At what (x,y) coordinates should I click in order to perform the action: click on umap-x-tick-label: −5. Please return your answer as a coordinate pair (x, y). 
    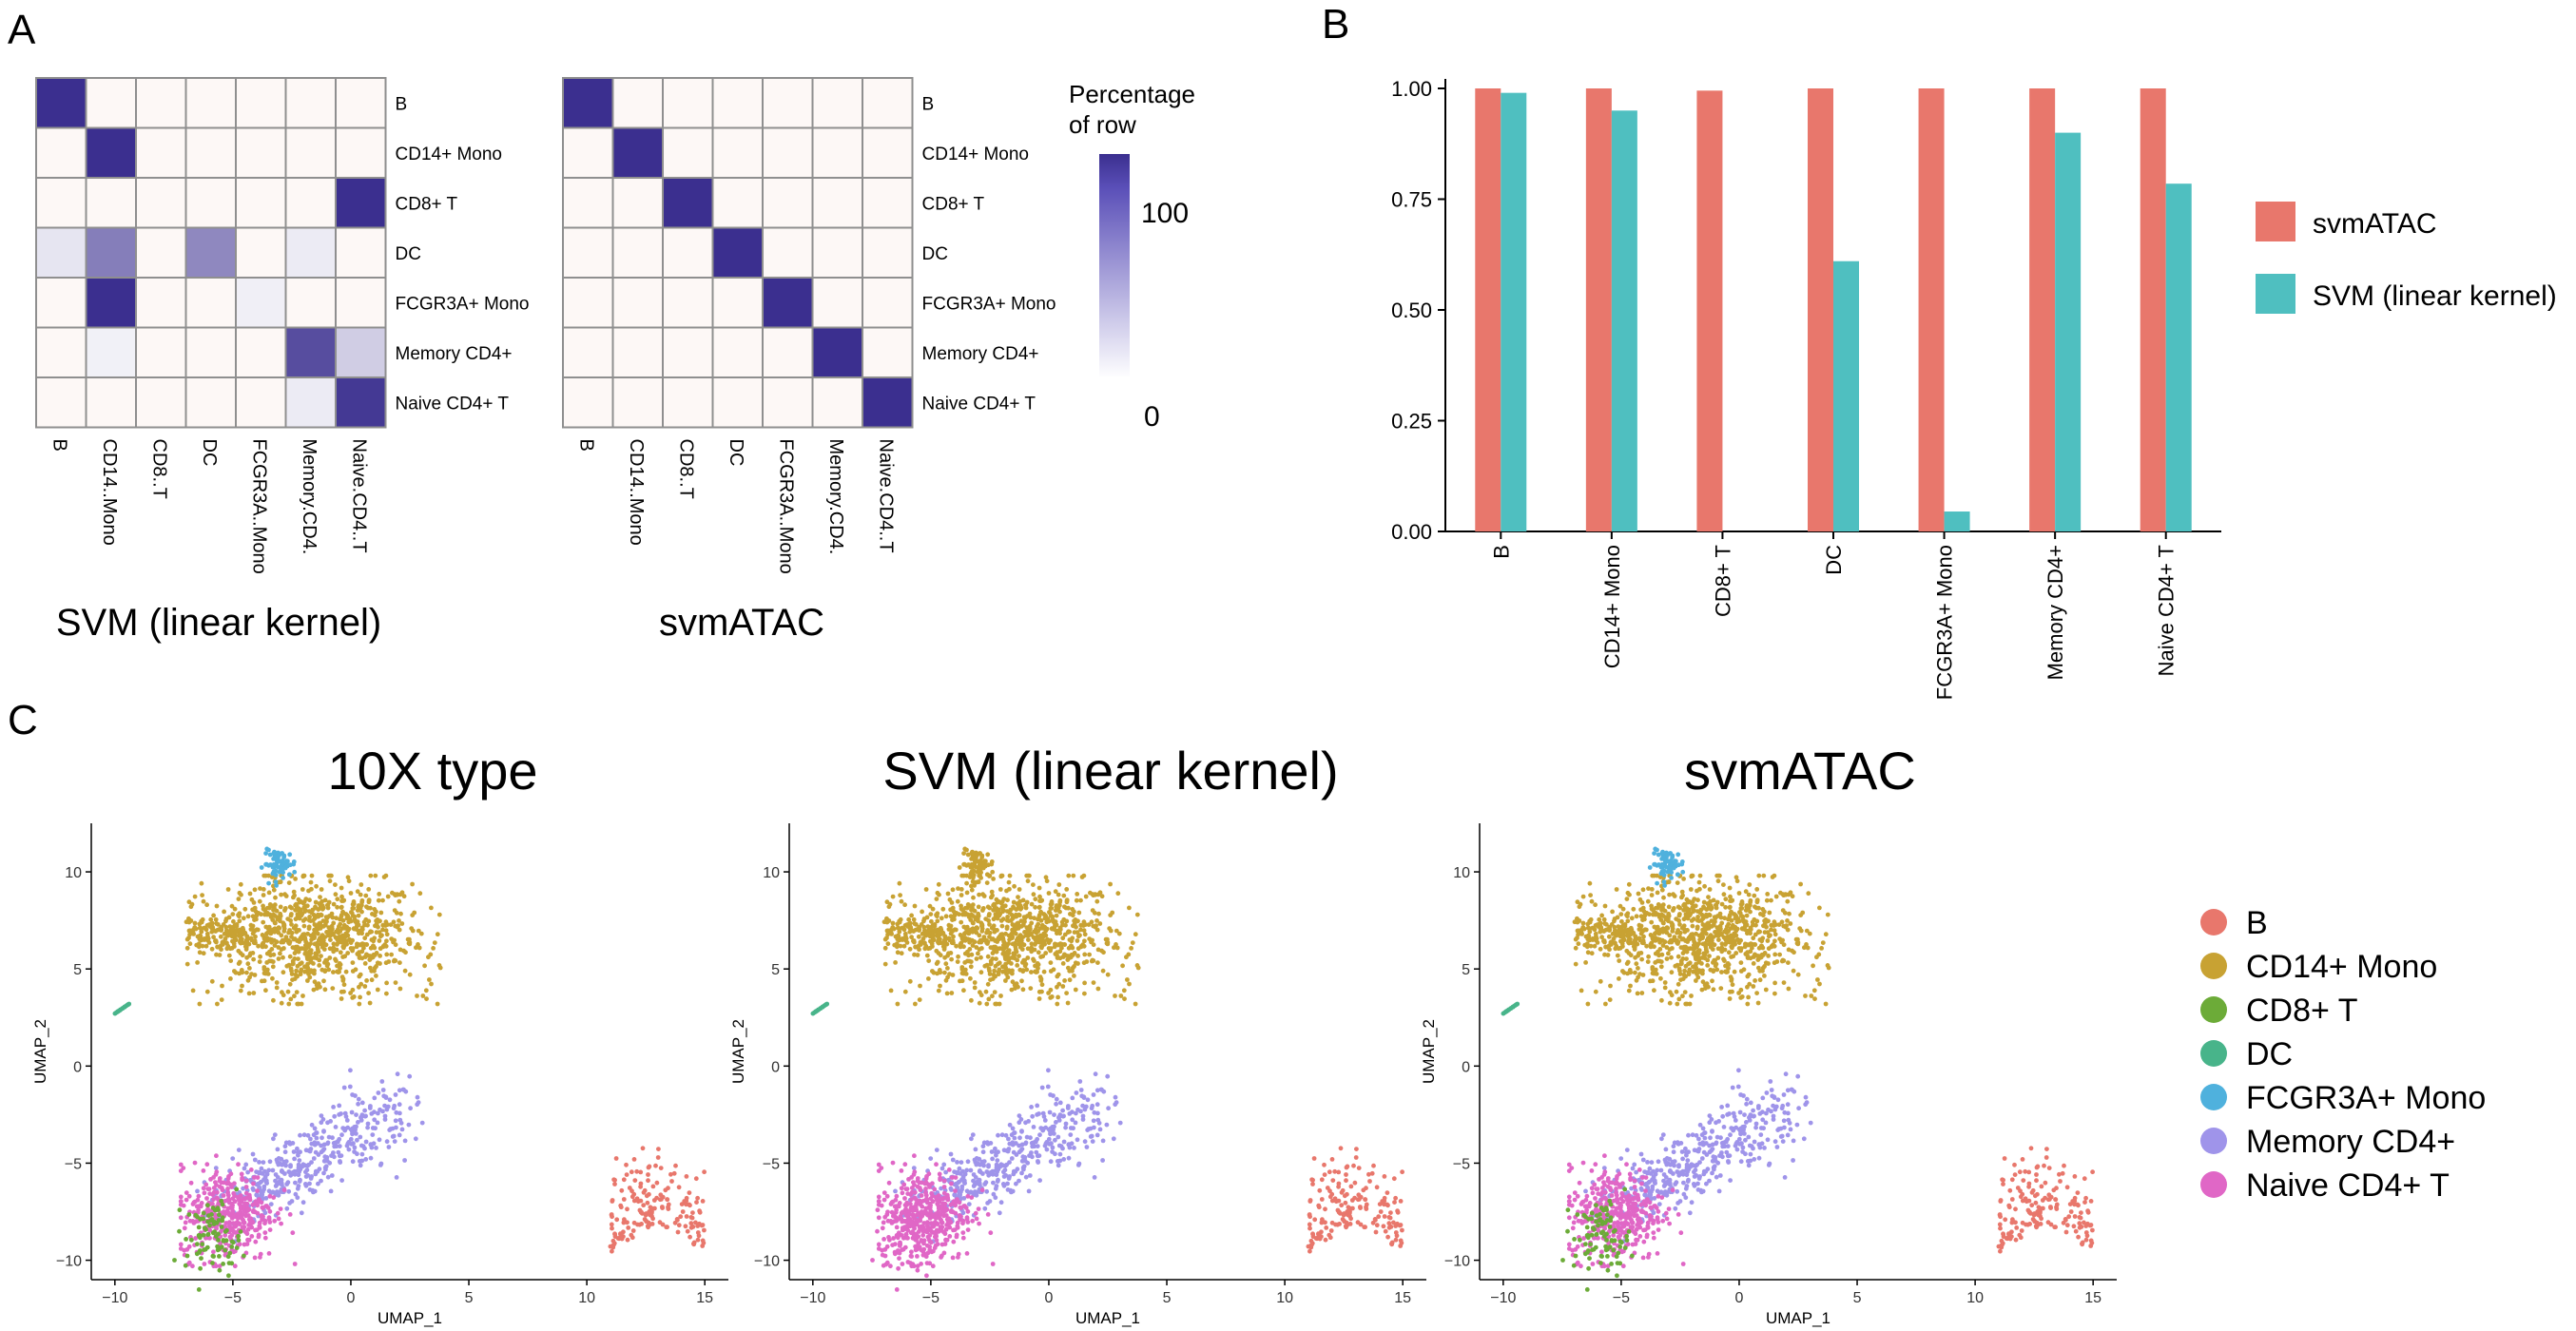
    Looking at the image, I should click on (233, 1298).